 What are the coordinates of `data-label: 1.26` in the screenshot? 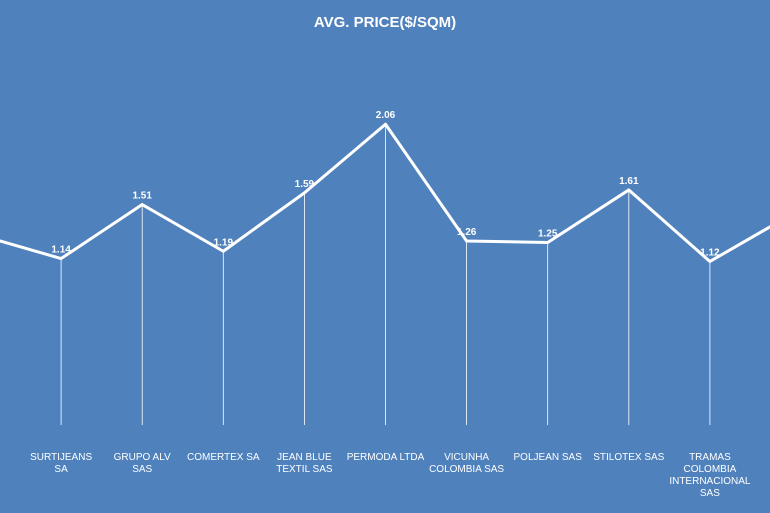 It's located at (467, 232).